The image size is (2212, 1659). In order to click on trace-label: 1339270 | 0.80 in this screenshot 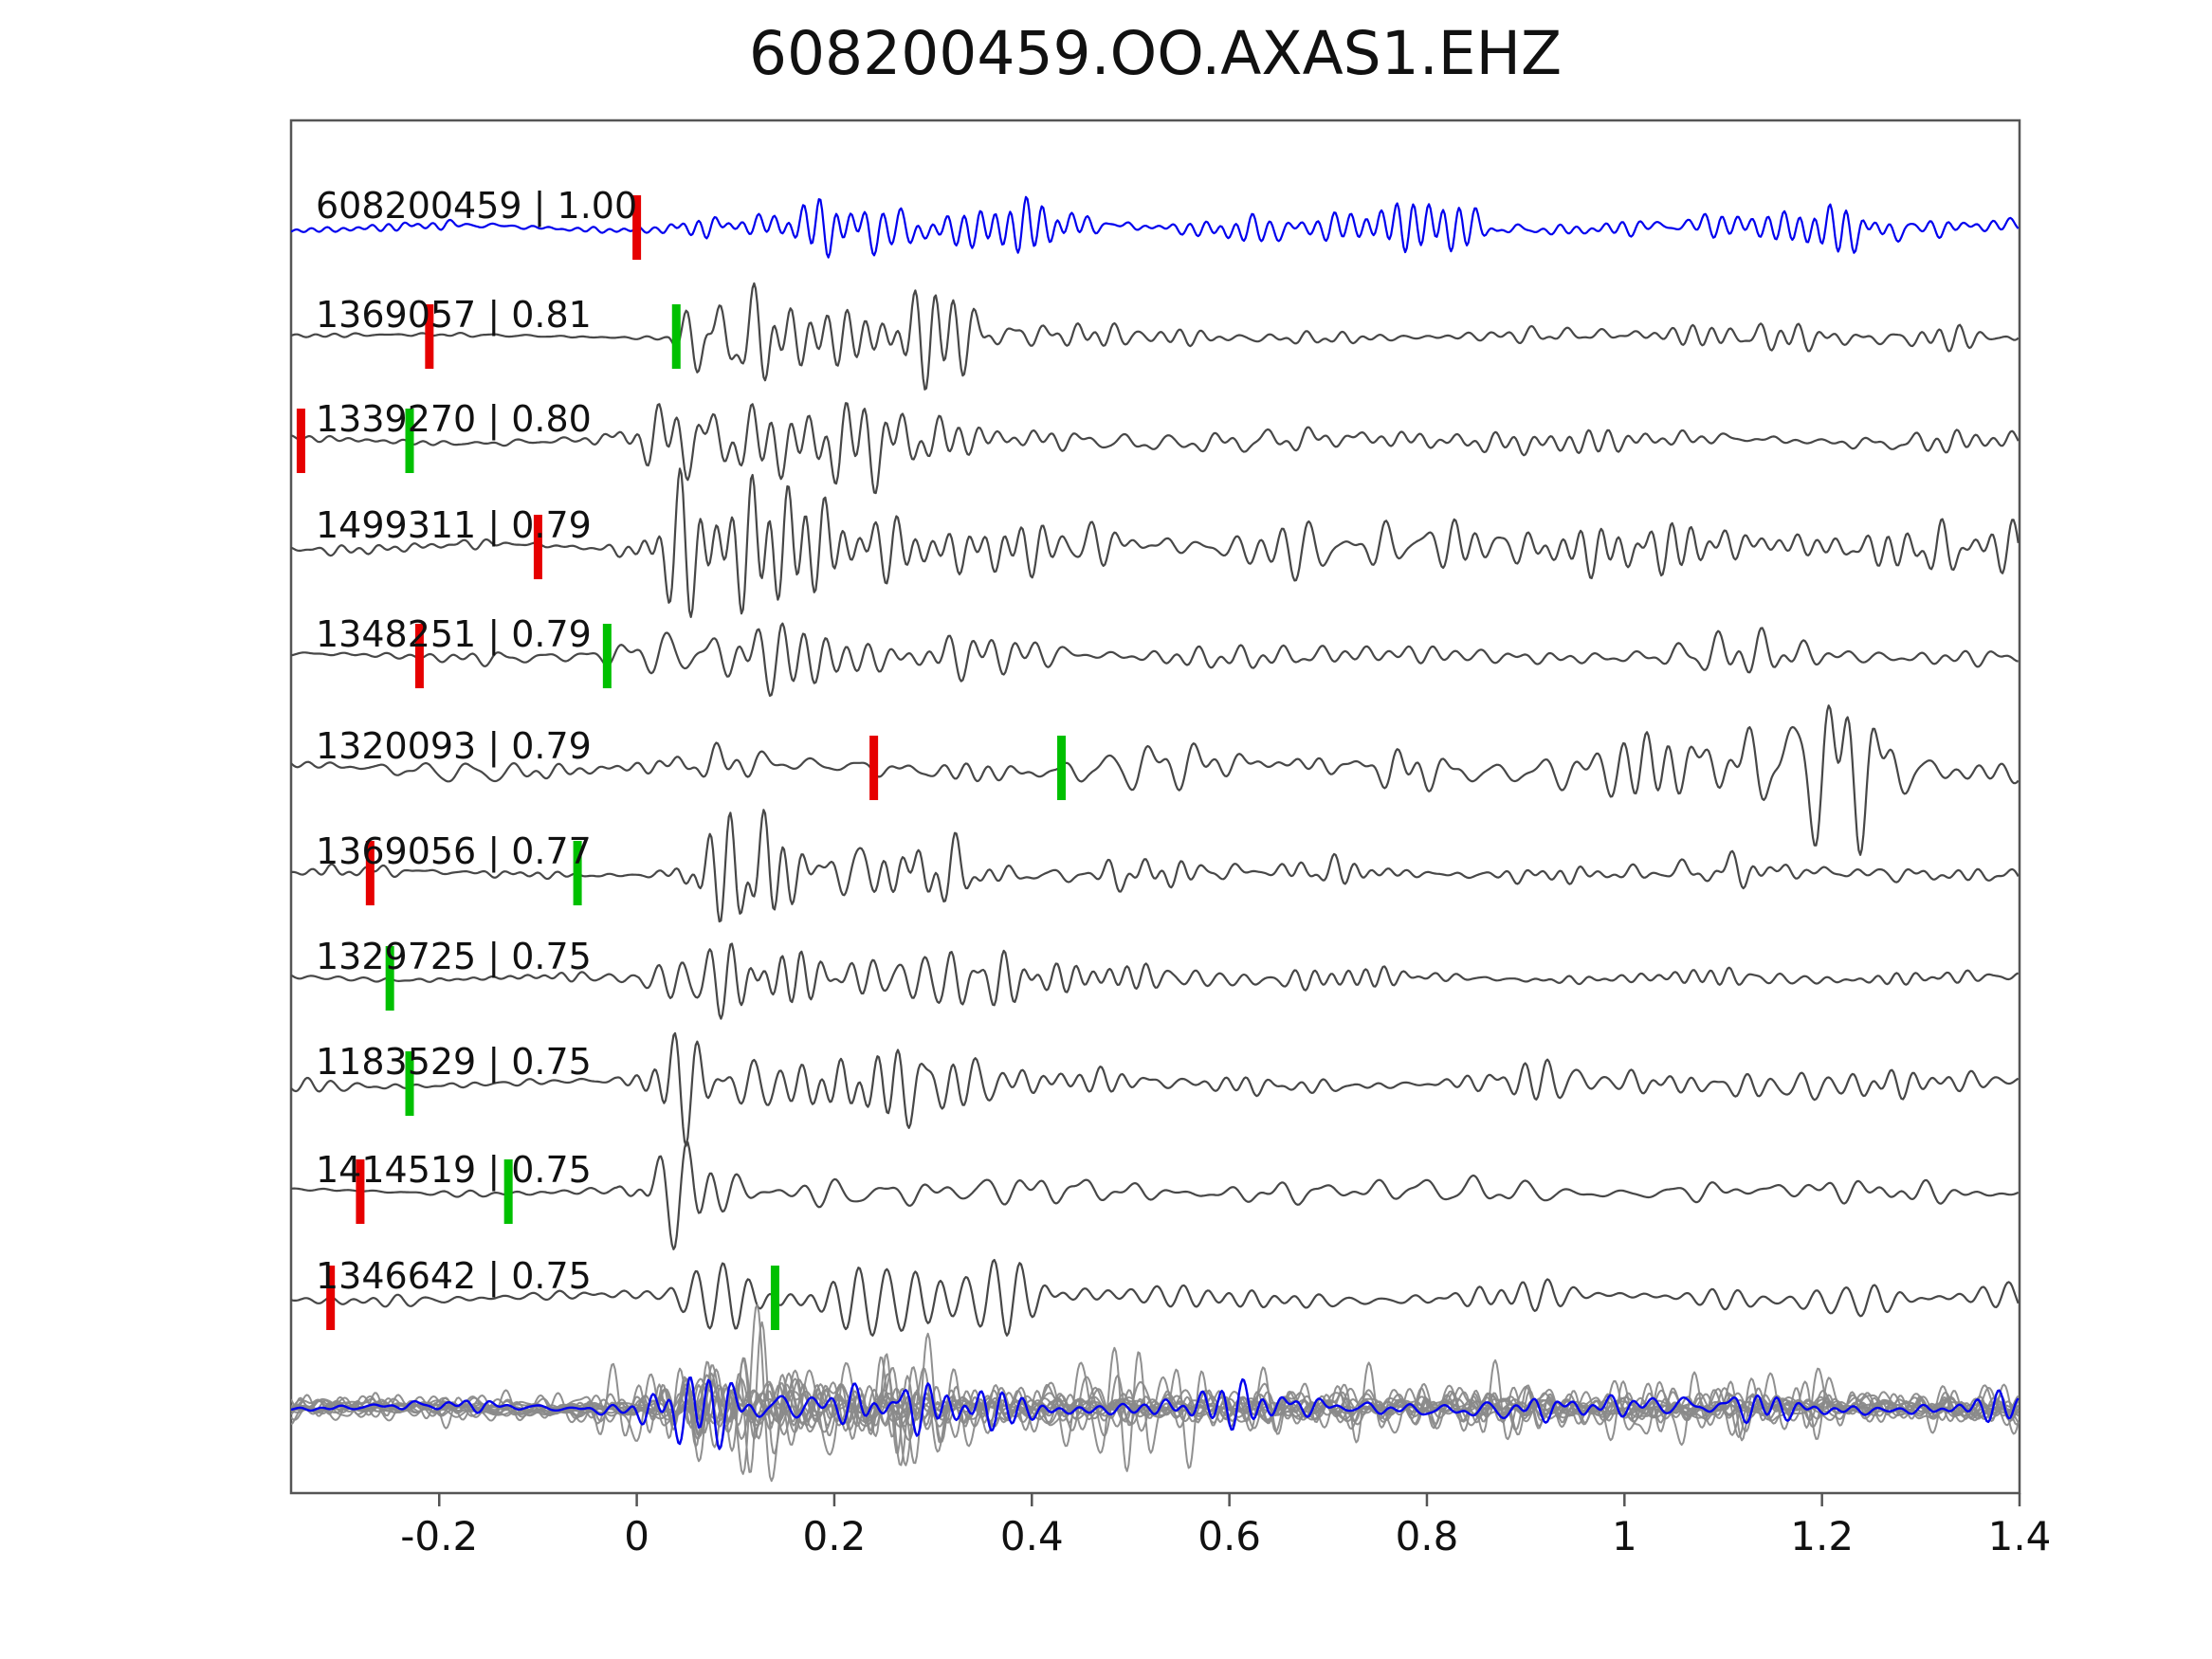, I will do `click(454, 419)`.